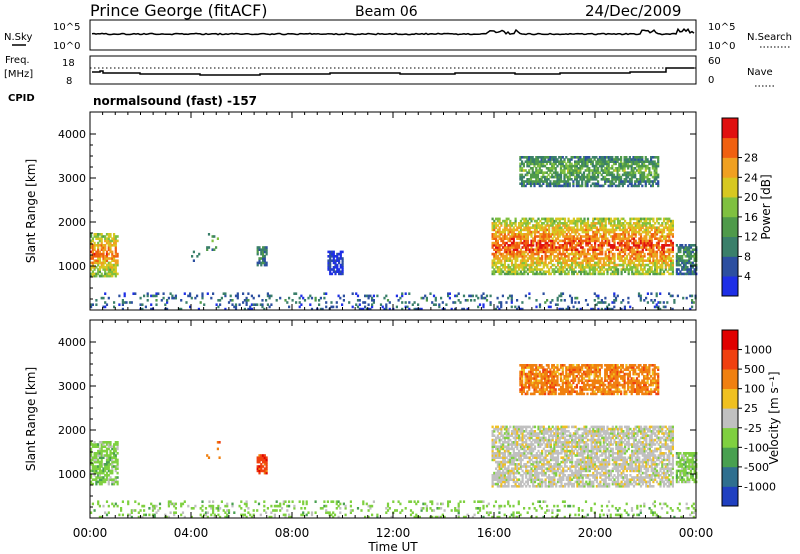  I want to click on data-cell-r1, so click(212, 236).